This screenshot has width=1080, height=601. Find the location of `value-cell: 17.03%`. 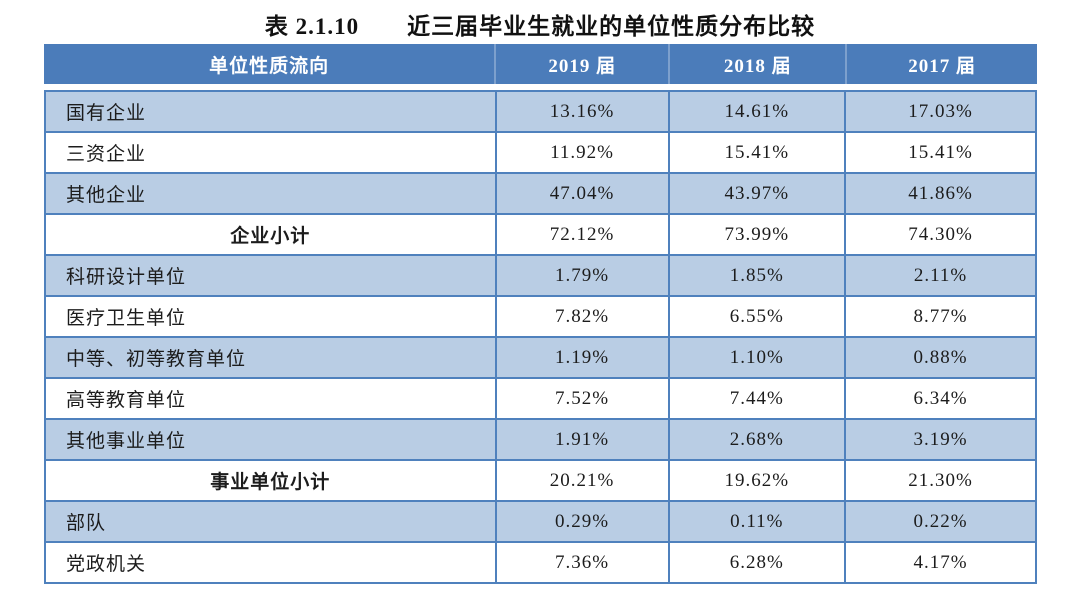

value-cell: 17.03% is located at coordinates (939, 111).